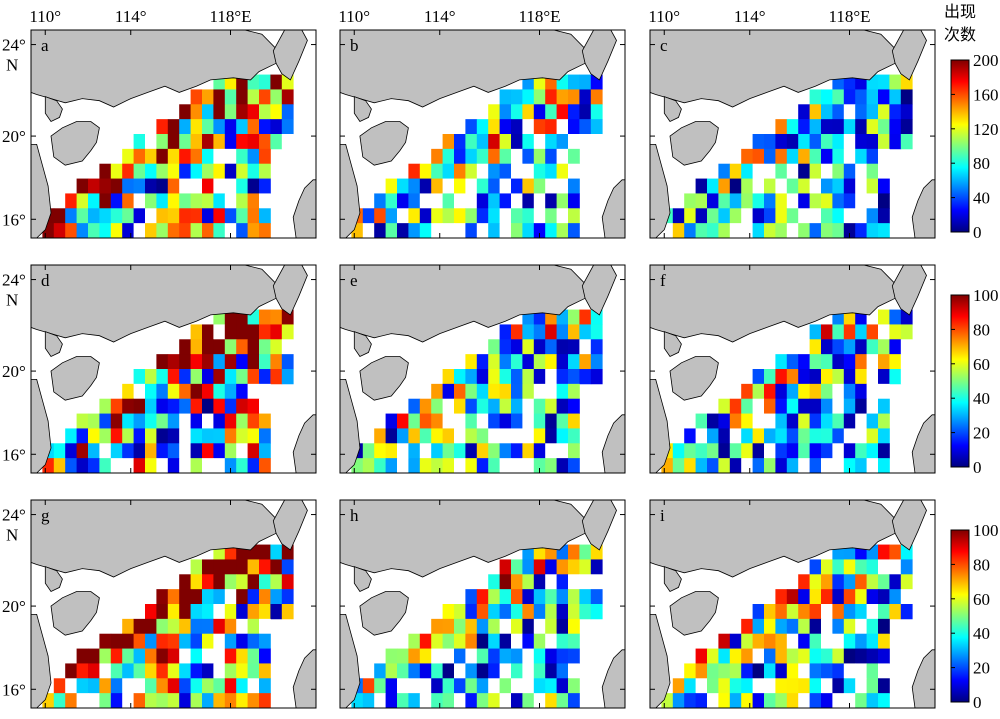 This screenshot has width=1000, height=719. Describe the element at coordinates (849, 16) in the screenshot. I see `lon-tick-label: 118°E` at that location.